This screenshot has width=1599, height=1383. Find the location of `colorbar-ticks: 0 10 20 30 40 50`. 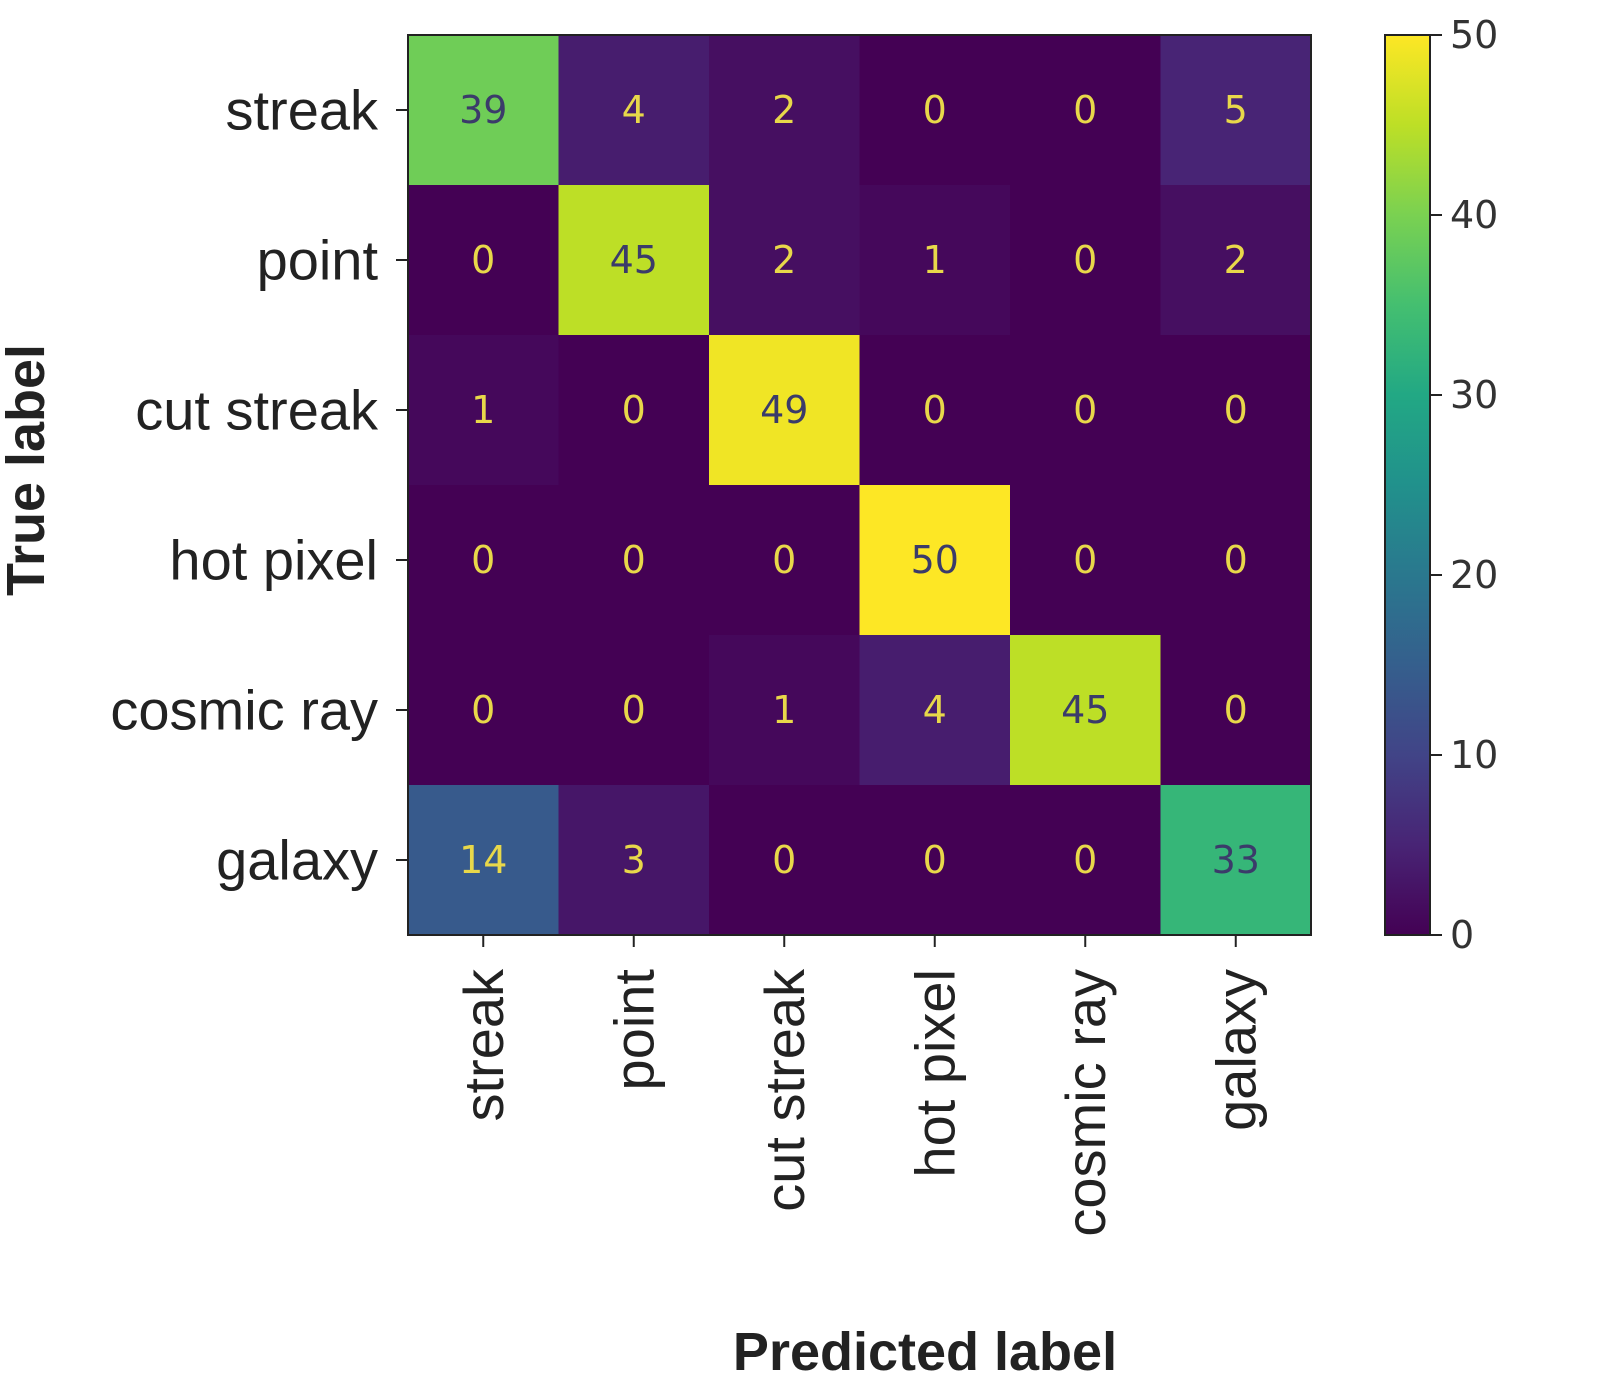

colorbar-ticks: 0 10 20 30 40 50 is located at coordinates (1464, 485).